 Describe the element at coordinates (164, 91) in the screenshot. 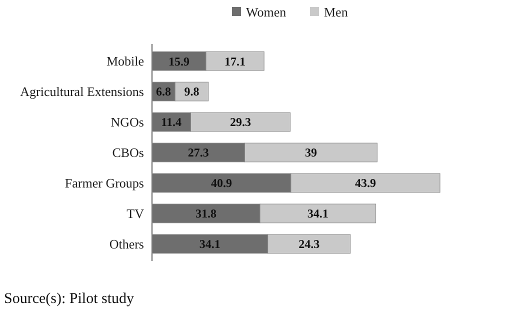

I see `data-label: 6.8` at that location.